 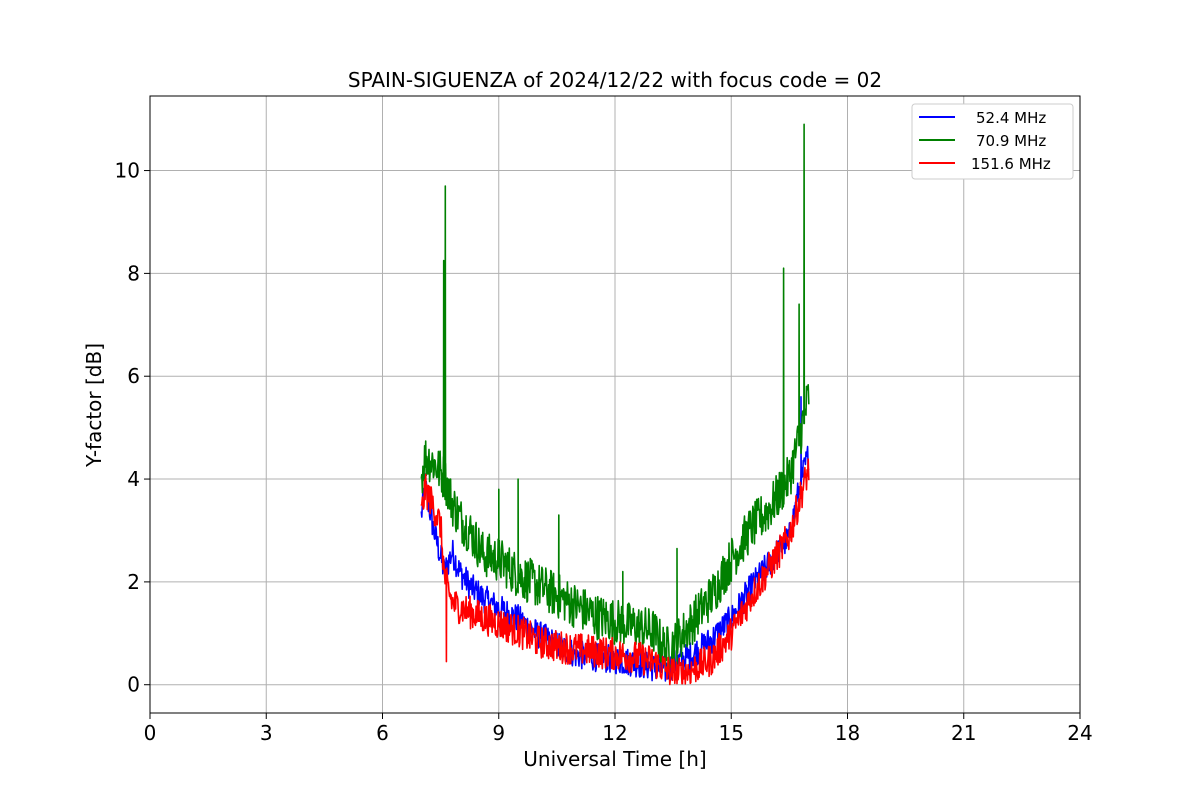 I want to click on x-tick-label: 3, so click(x=266, y=733).